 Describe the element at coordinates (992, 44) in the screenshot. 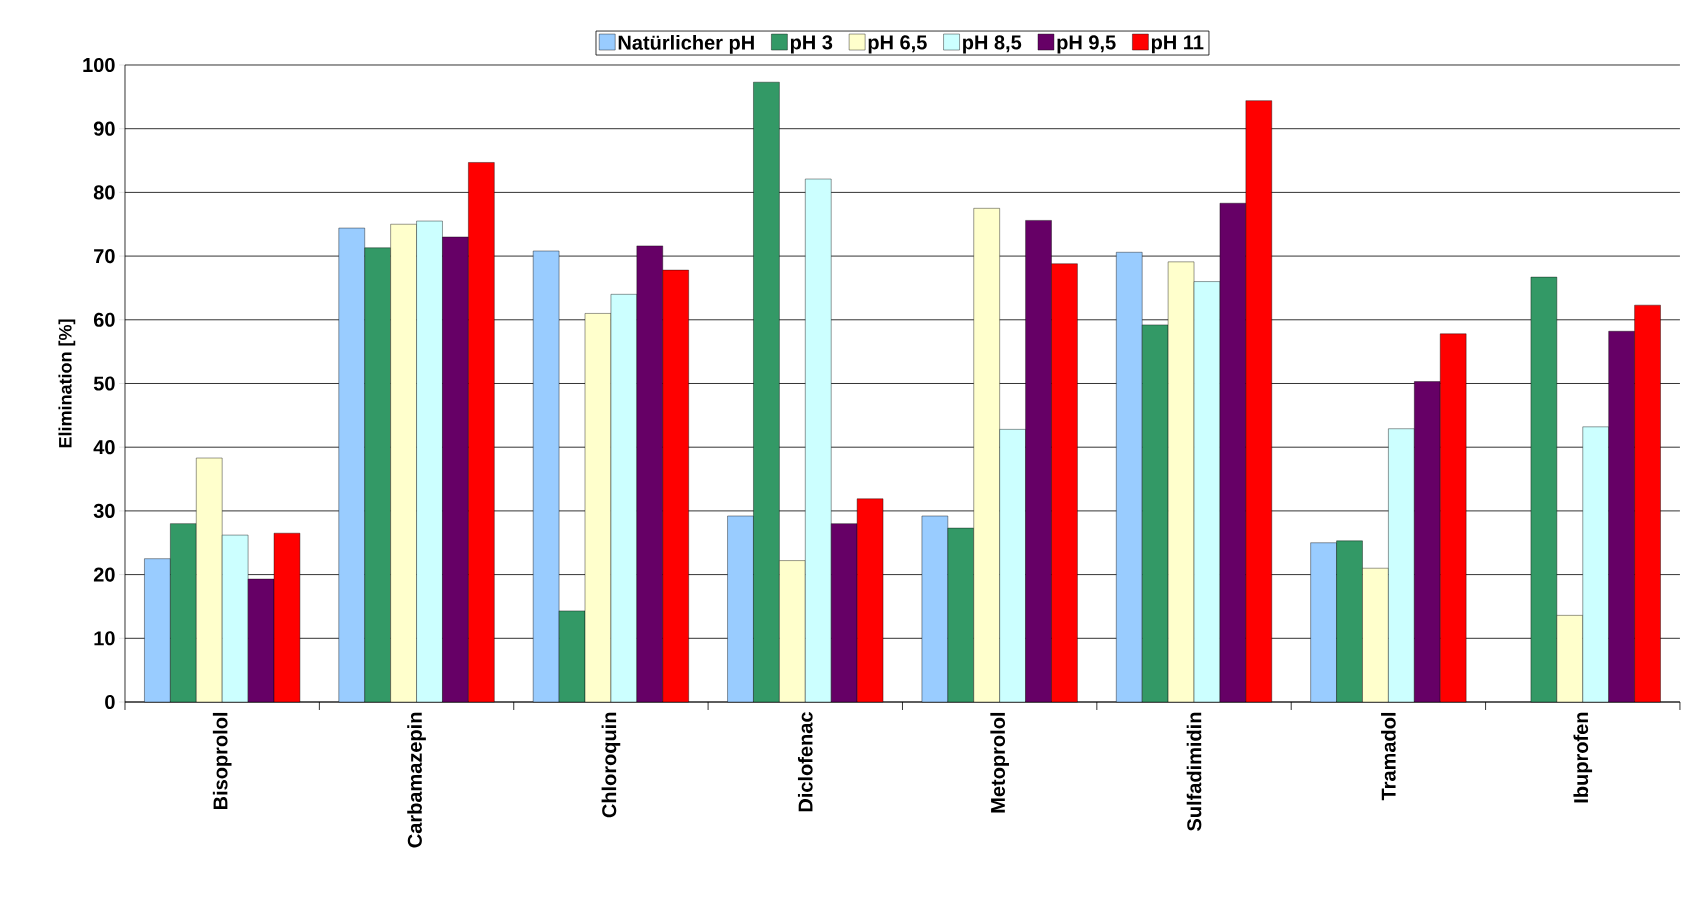

I see `legend-label: pH 8,5` at that location.